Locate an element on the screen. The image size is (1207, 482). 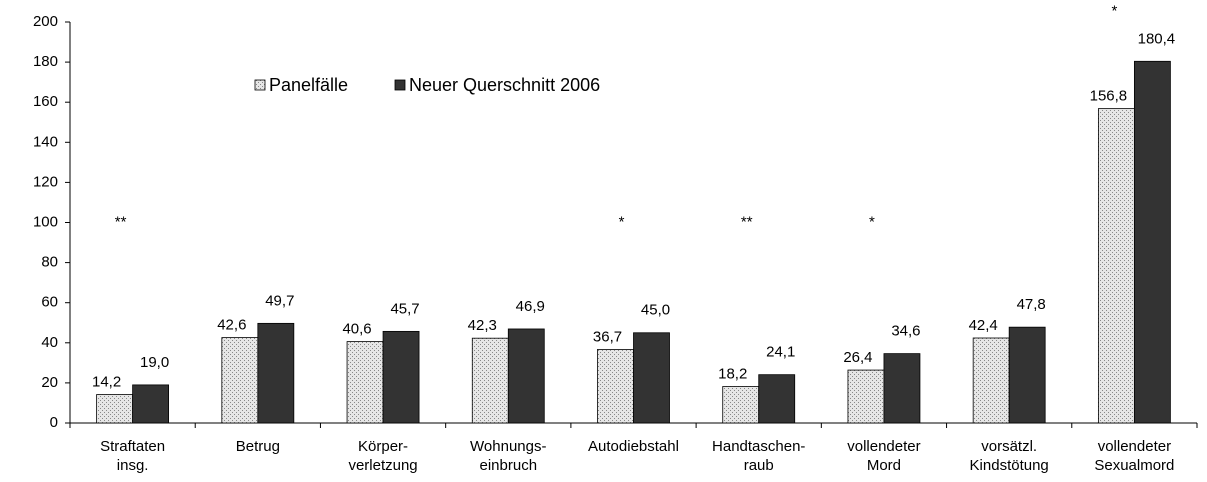
value-label: 36,7 is located at coordinates (607, 336).